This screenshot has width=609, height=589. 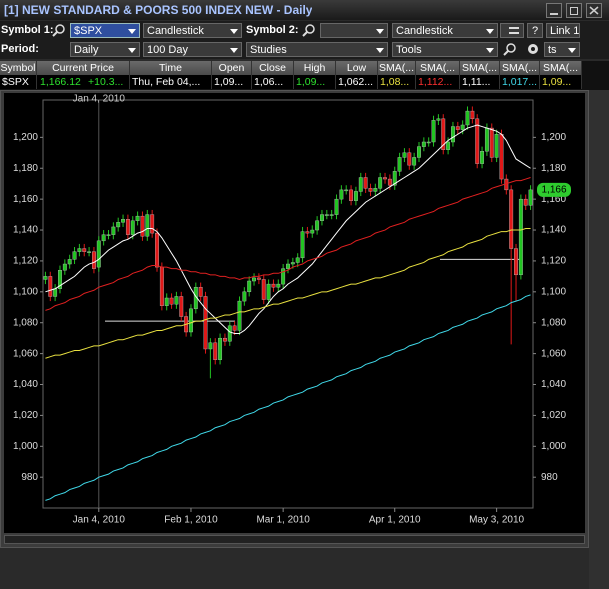 I want to click on help-button: ?, so click(x=535, y=30).